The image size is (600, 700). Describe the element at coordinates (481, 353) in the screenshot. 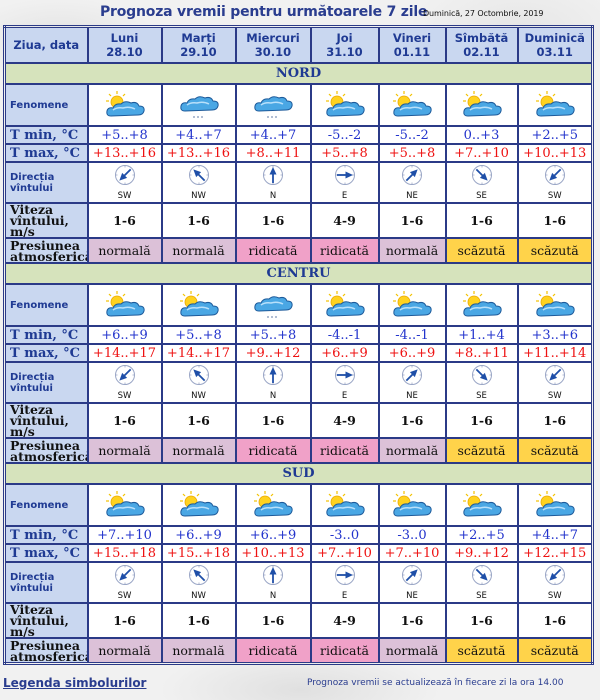

I see `tmax-value: +8..+11` at that location.